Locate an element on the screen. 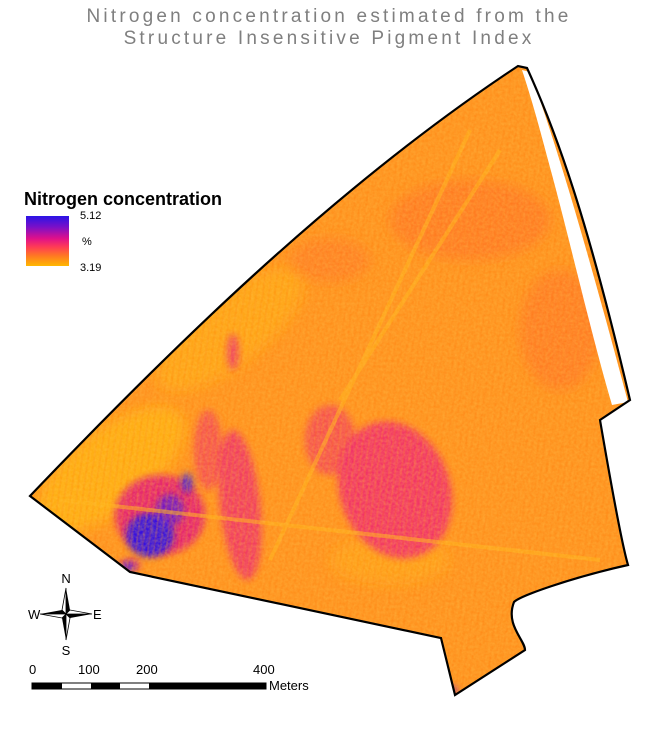  north-point is located at coordinates (68, 601).